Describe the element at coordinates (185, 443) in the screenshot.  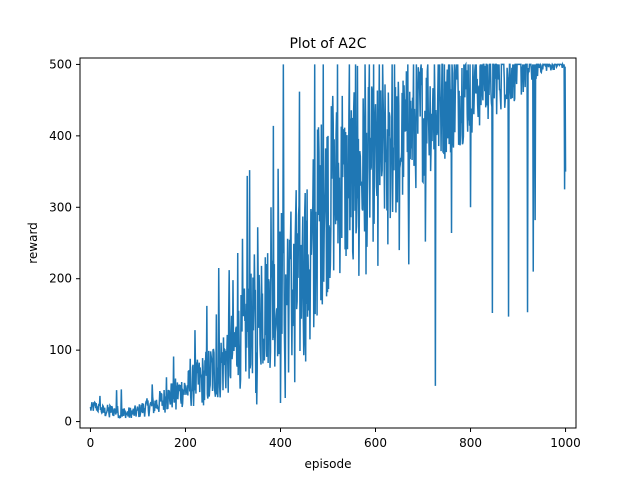
I see `x-tick-label: 200` at that location.